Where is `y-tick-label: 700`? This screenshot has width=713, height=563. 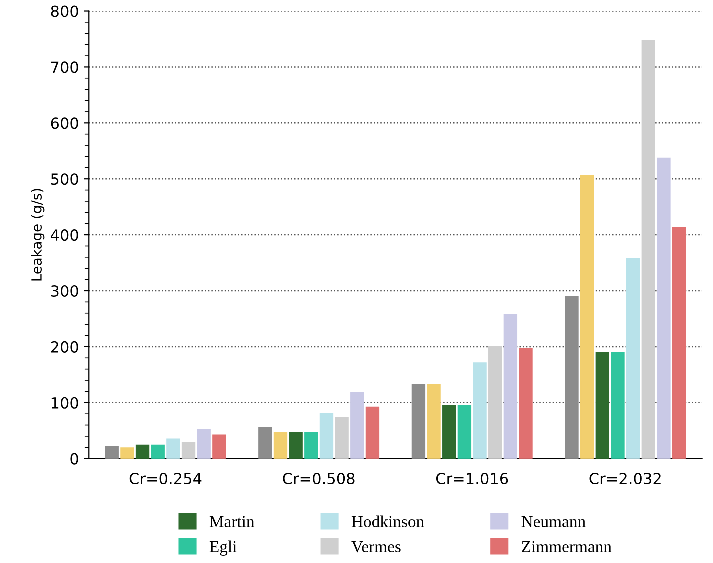
y-tick-label: 700 is located at coordinates (64, 68).